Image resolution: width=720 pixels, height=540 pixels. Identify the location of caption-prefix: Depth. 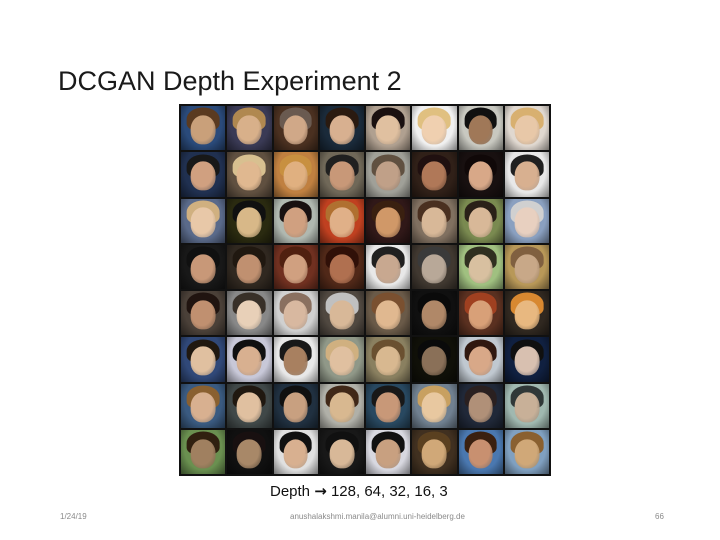
(290, 491).